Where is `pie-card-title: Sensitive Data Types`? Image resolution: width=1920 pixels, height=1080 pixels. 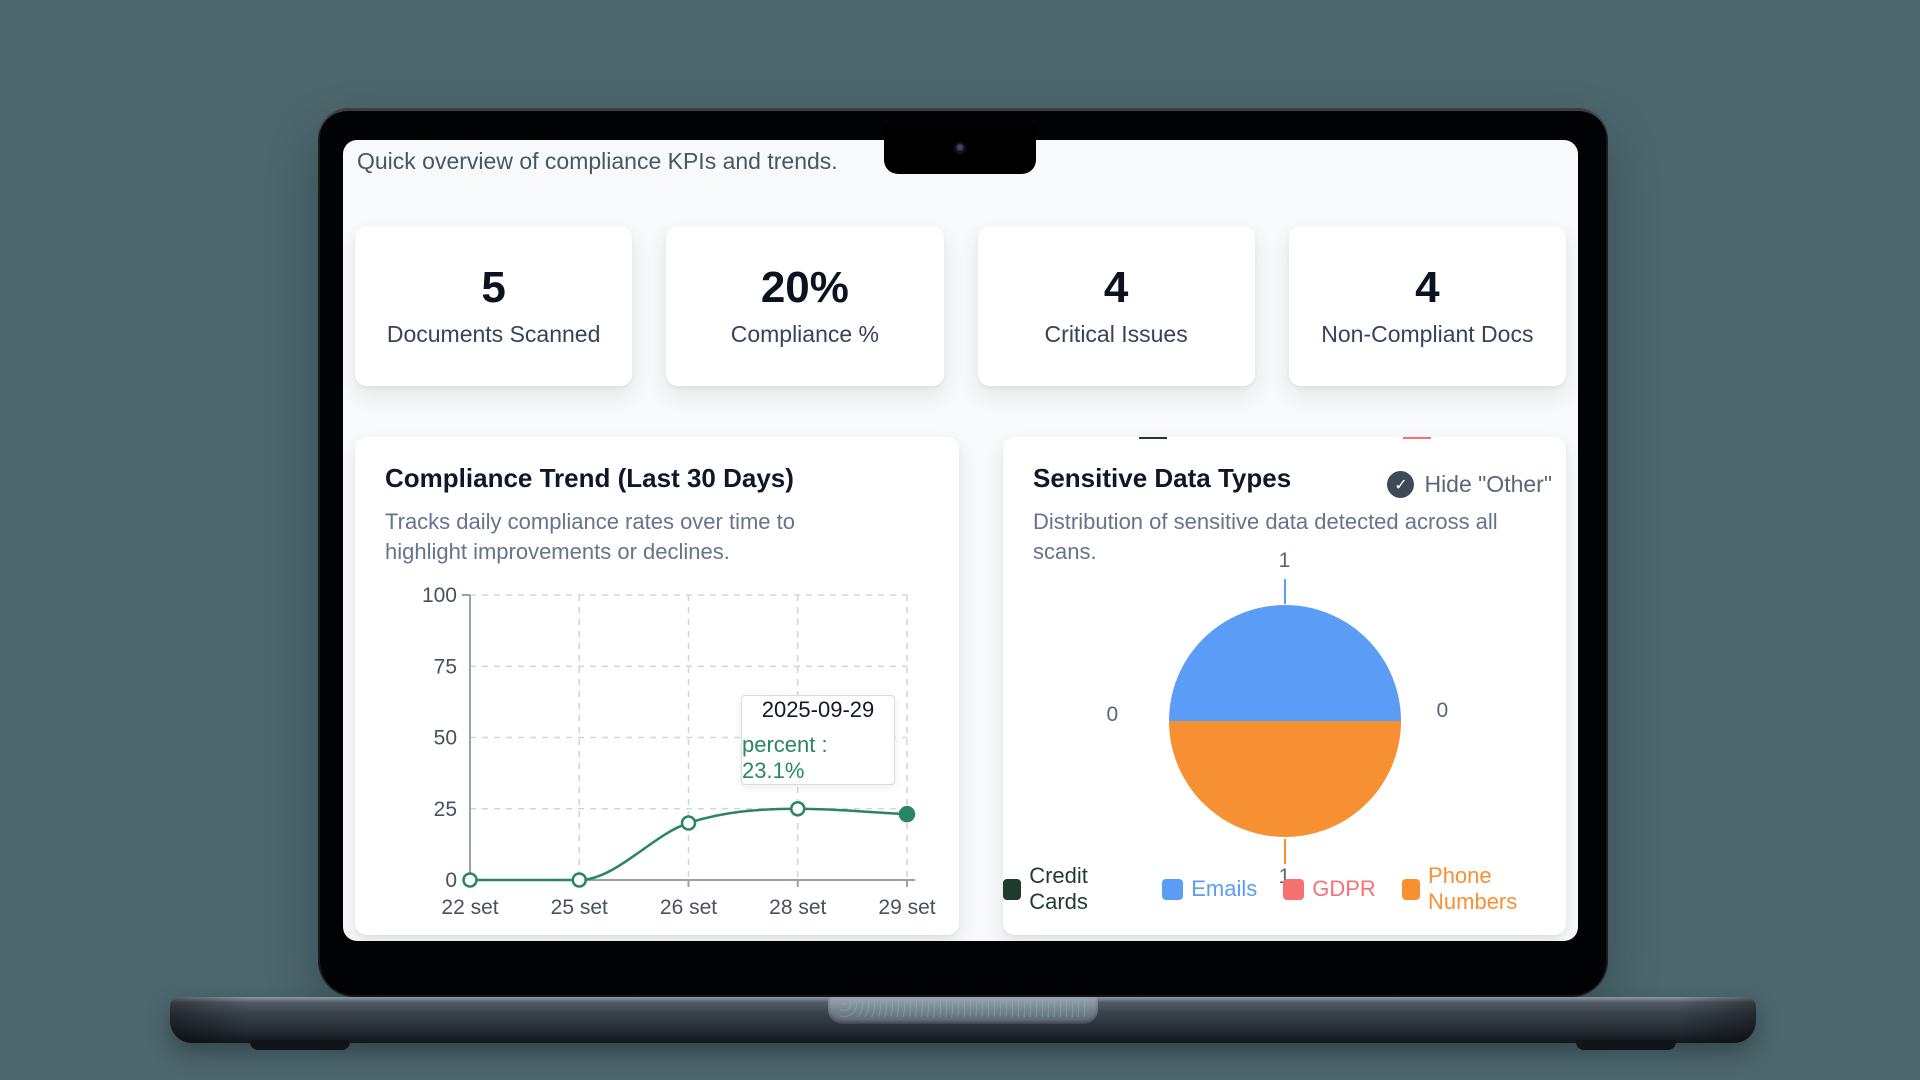
pie-card-title: Sensitive Data Types is located at coordinates (1162, 478).